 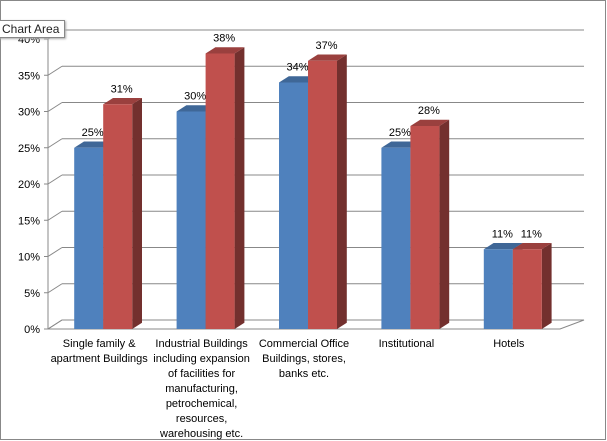 I want to click on data-label: 37%, so click(x=326, y=46).